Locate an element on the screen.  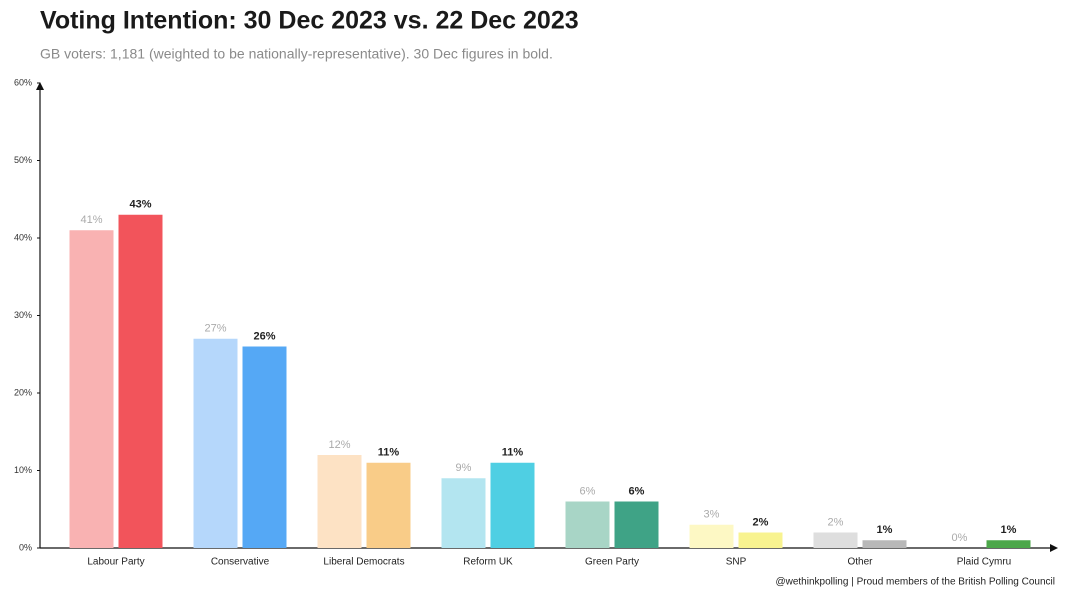
y-tick-label: 60% is located at coordinates (23, 82).